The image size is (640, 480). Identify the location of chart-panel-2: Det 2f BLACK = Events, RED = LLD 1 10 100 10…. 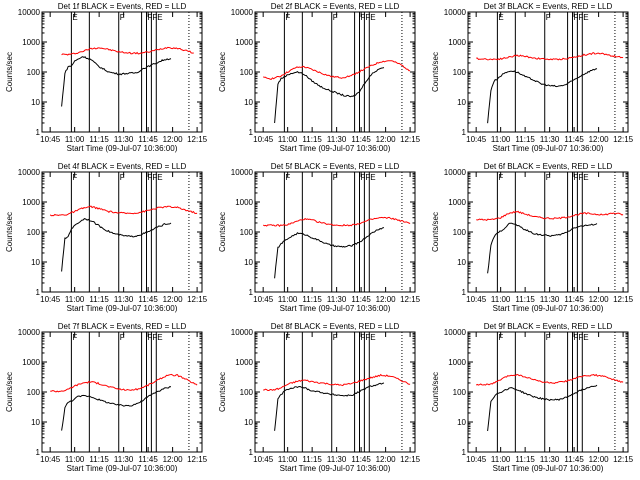
(319, 77).